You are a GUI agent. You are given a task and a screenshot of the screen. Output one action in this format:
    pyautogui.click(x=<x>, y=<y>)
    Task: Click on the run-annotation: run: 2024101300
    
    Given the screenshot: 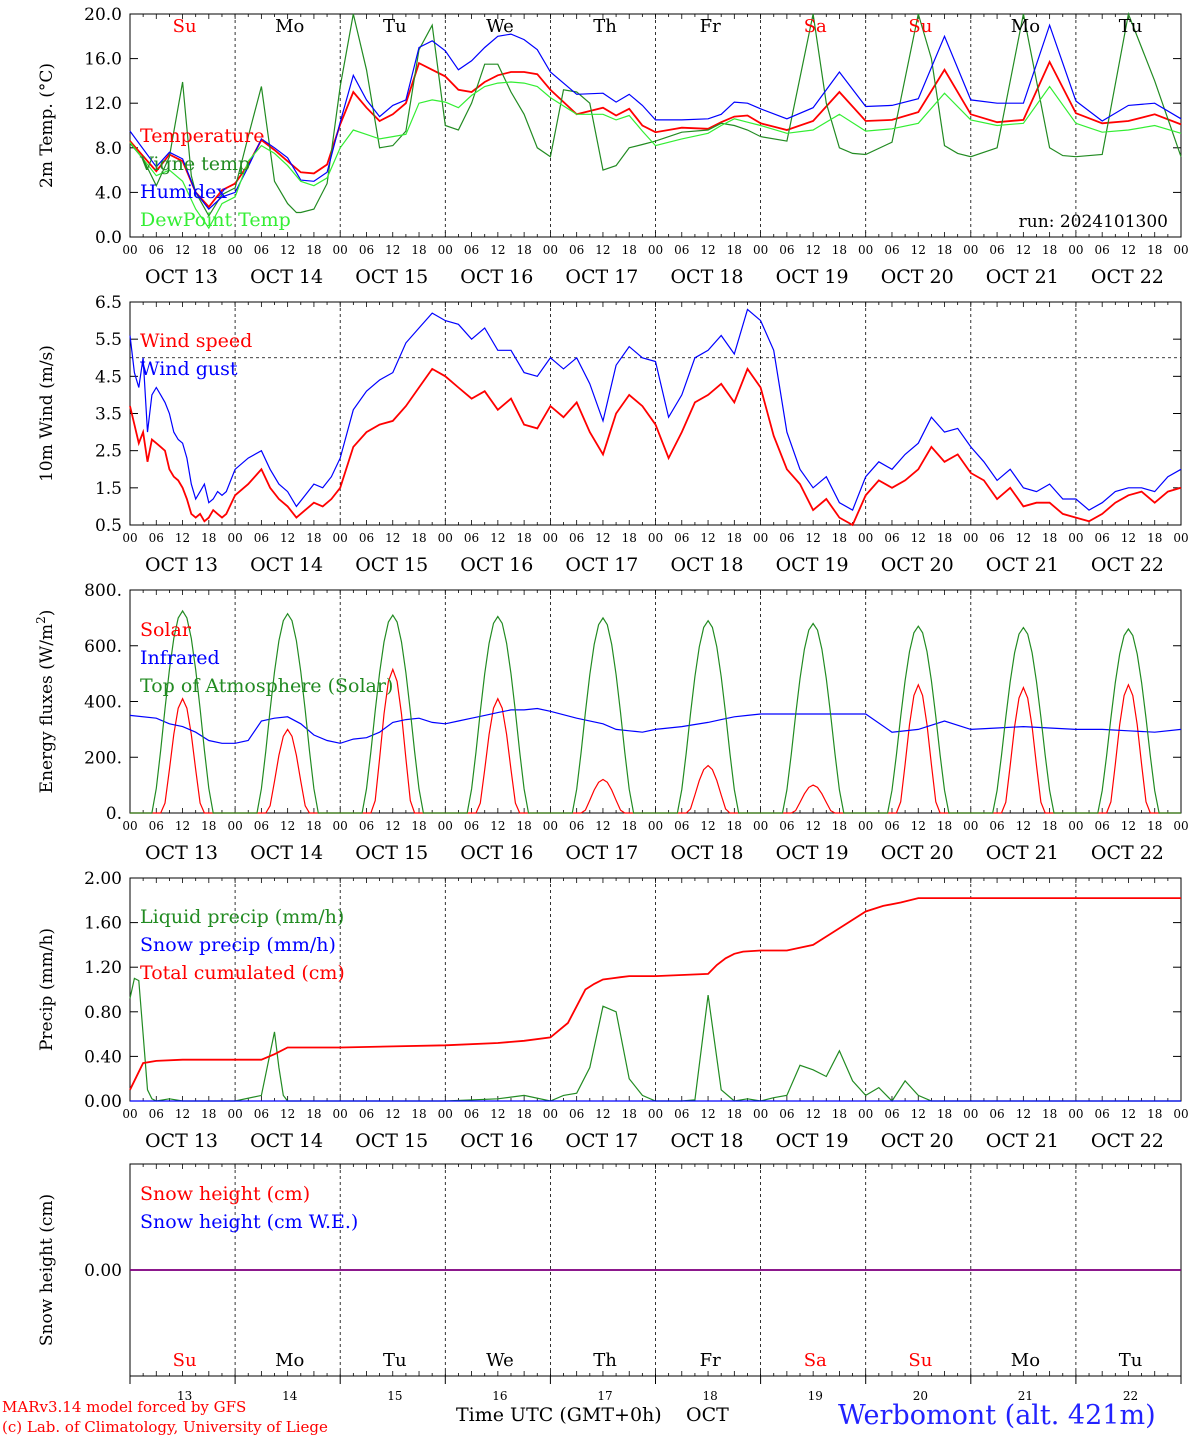 What is the action you would take?
    pyautogui.click(x=1093, y=222)
    